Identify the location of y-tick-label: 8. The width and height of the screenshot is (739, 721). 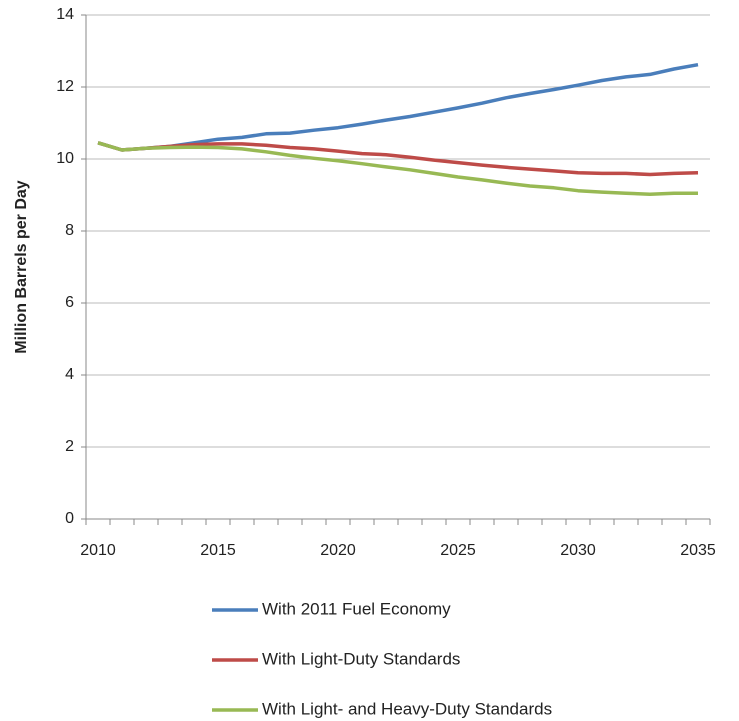
(69, 230).